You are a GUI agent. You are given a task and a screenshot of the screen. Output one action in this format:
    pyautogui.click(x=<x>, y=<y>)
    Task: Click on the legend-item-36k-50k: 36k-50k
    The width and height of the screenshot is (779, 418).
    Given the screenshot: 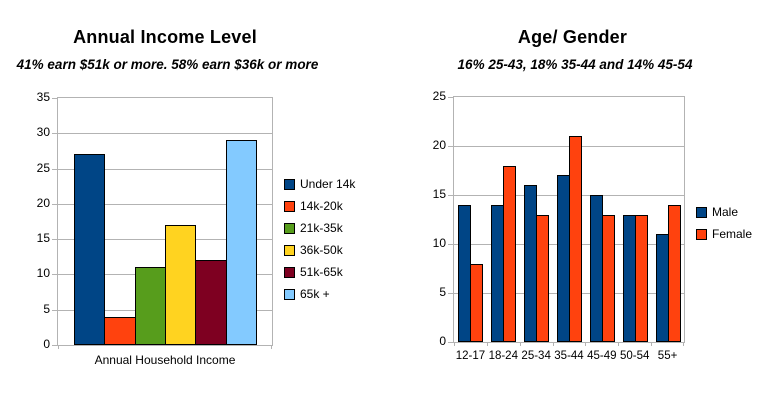 What is the action you would take?
    pyautogui.click(x=319, y=250)
    